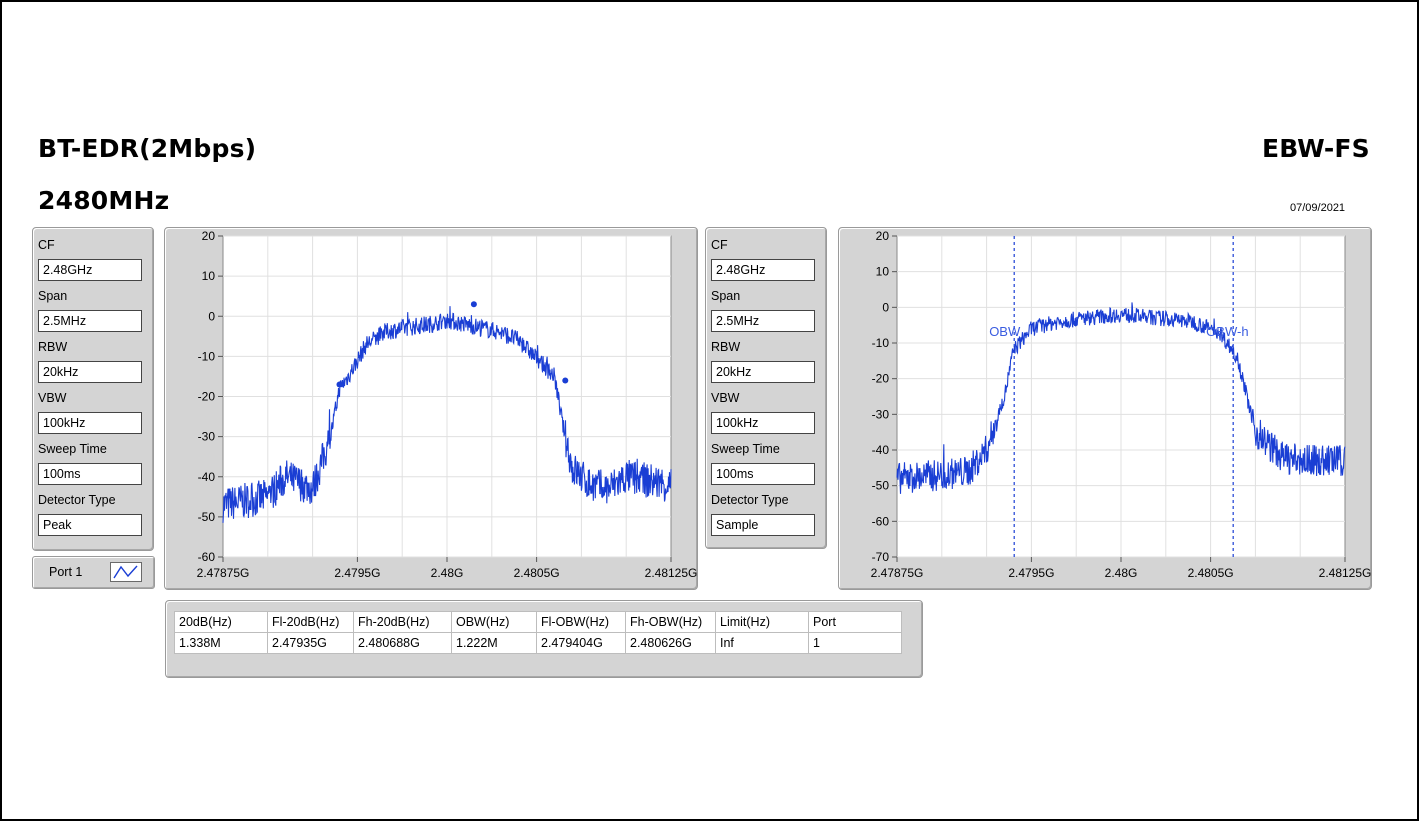 This screenshot has height=821, width=1419. I want to click on header-cell: Limit(Hz), so click(762, 622).